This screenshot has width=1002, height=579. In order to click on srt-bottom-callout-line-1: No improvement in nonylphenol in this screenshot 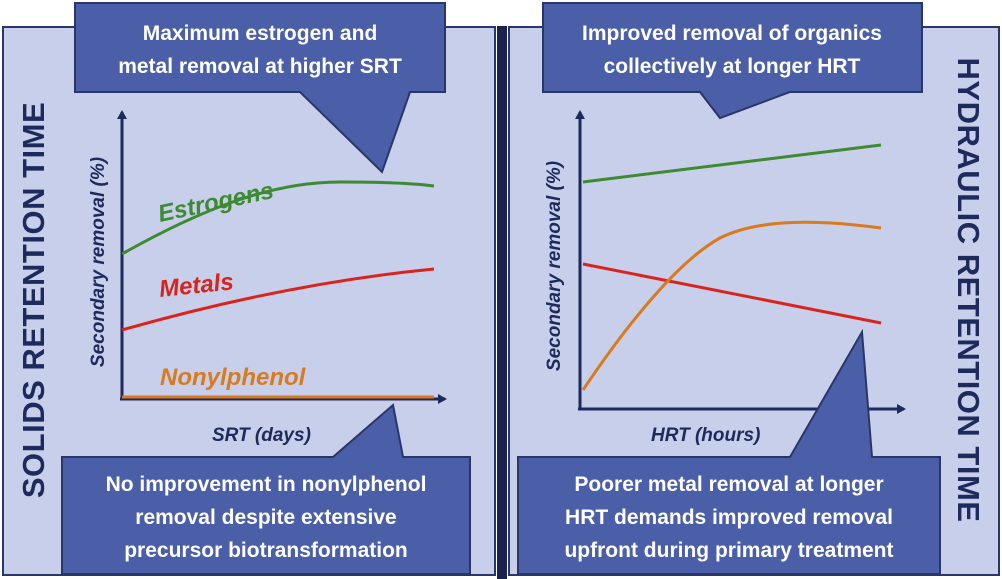, I will do `click(266, 484)`.